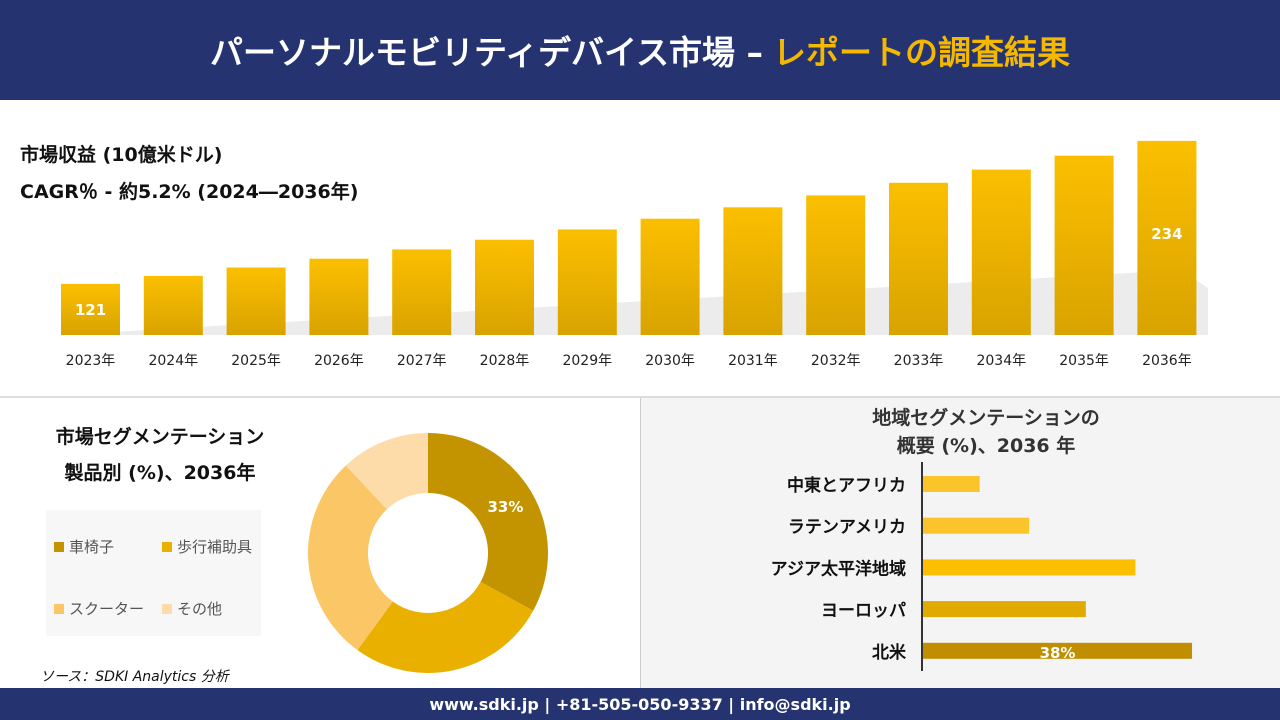 The image size is (1280, 720). I want to click on cagr-subtitle: CAGR％ - 約5.2% (2024―2036年), so click(189, 192).